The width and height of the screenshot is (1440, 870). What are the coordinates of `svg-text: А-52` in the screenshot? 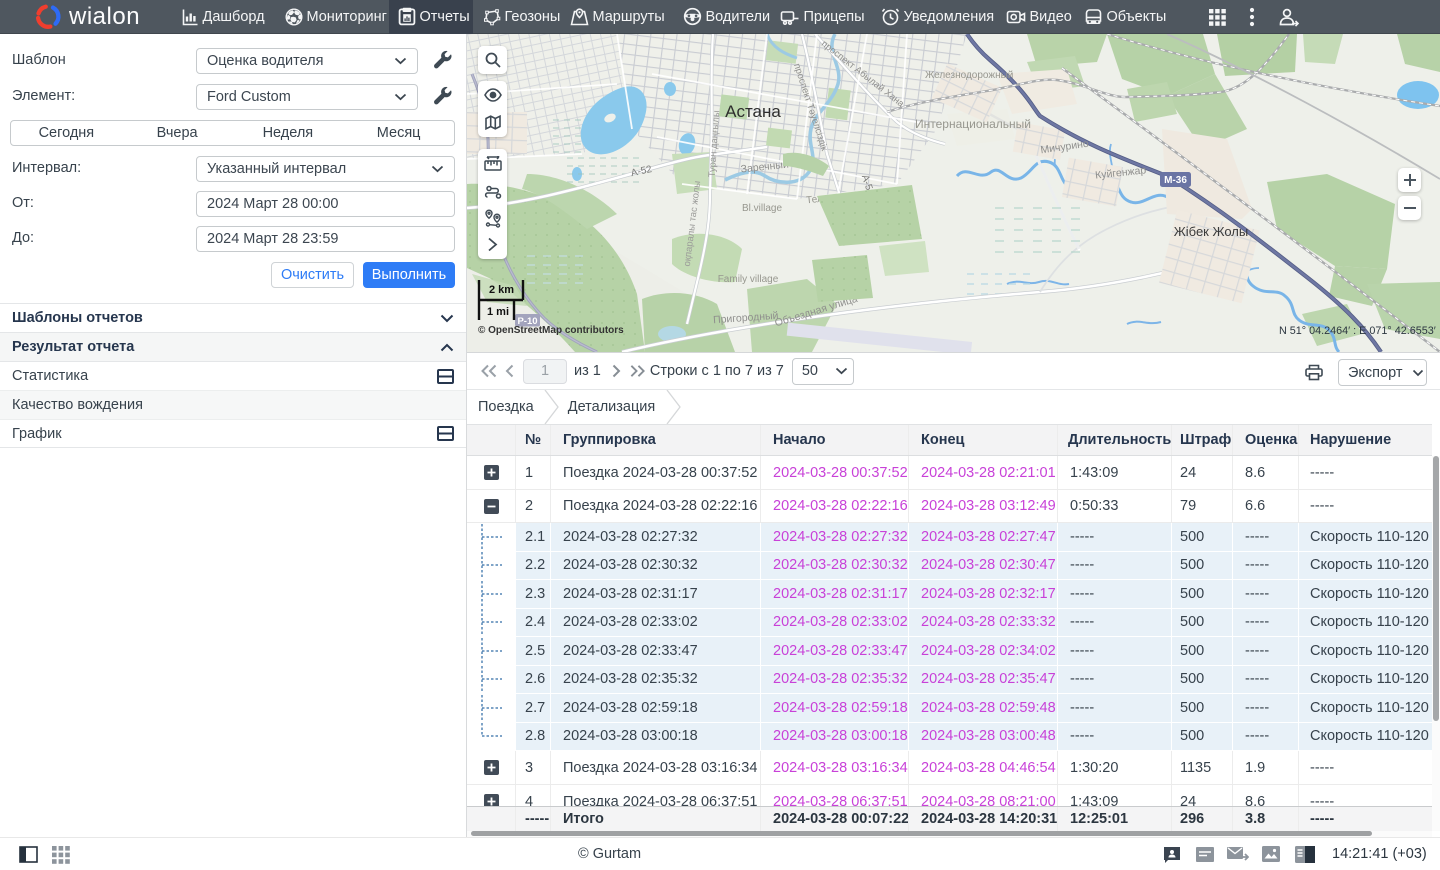 It's located at (641, 171).